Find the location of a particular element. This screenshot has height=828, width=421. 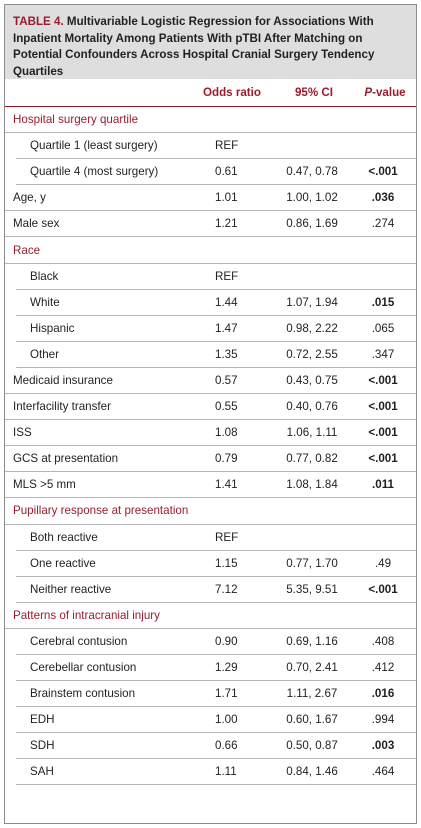

table-row: Both reactive REF is located at coordinates (216, 538).